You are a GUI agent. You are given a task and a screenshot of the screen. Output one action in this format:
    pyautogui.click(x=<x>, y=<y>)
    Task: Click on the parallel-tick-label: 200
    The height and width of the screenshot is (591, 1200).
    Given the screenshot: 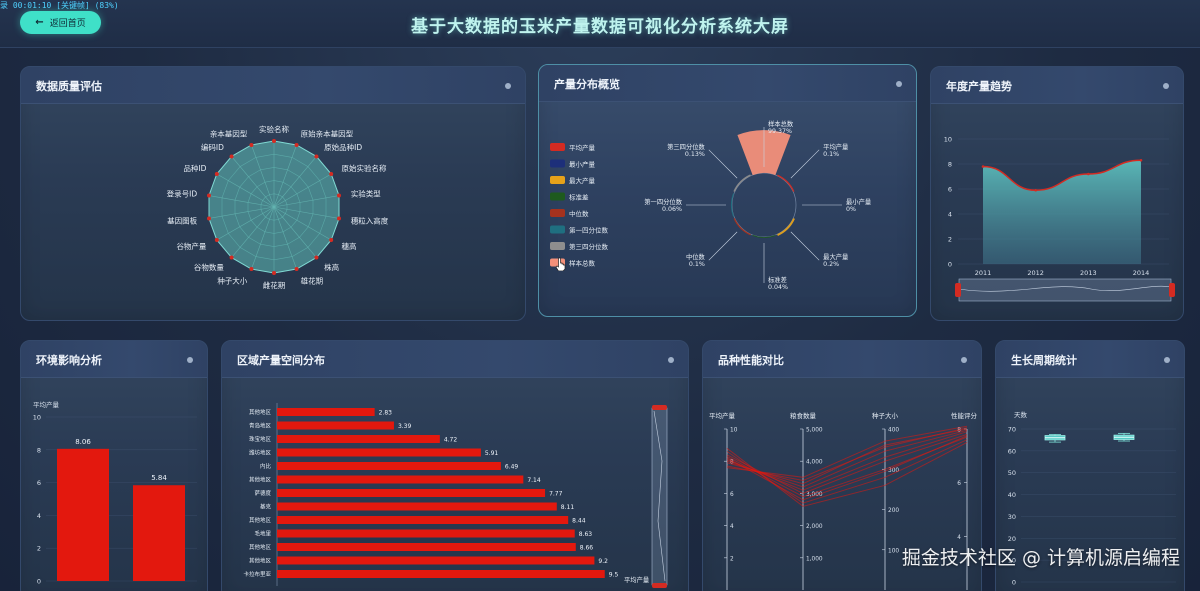 What is the action you would take?
    pyautogui.click(x=893, y=511)
    